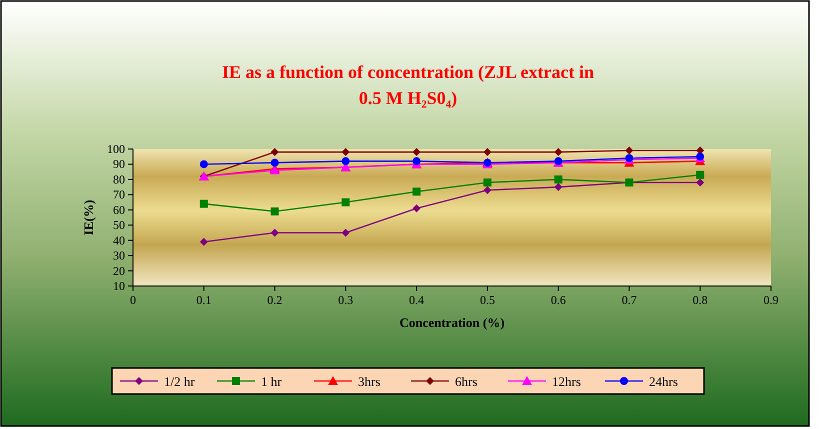 Image resolution: width=826 pixels, height=429 pixels. I want to click on y-tick-label: 10, so click(119, 286).